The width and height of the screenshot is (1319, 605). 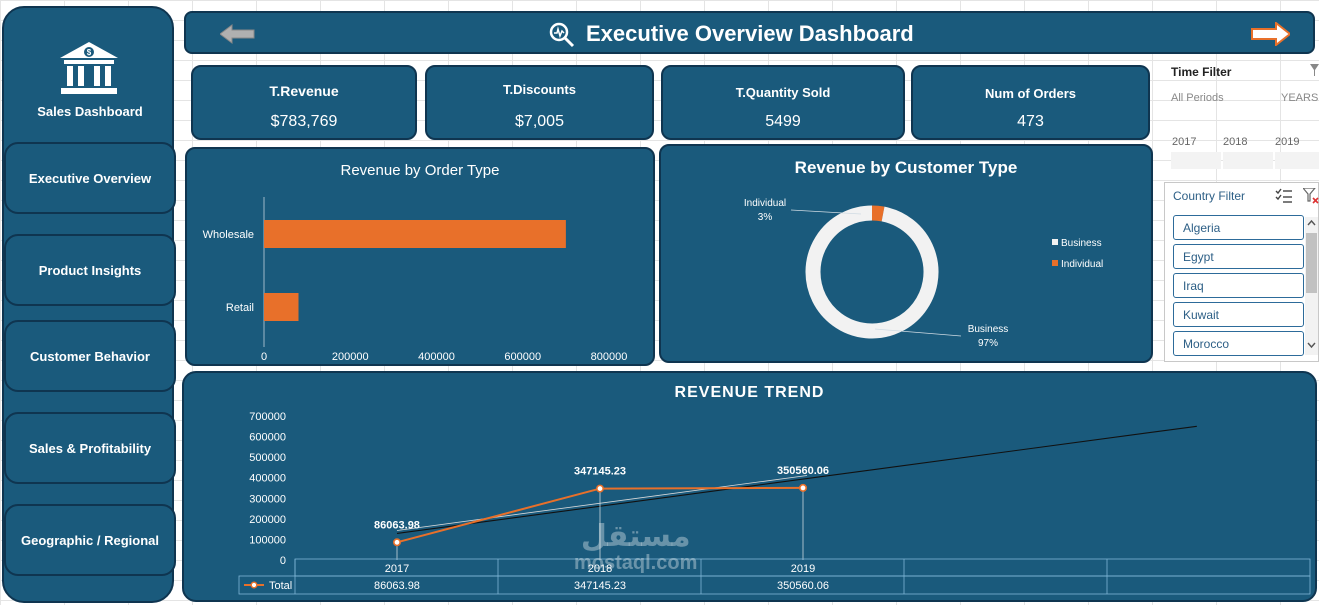 What do you see at coordinates (783, 102) in the screenshot?
I see `kpi-card-quantity: T.Quantity Sold 5499` at bounding box center [783, 102].